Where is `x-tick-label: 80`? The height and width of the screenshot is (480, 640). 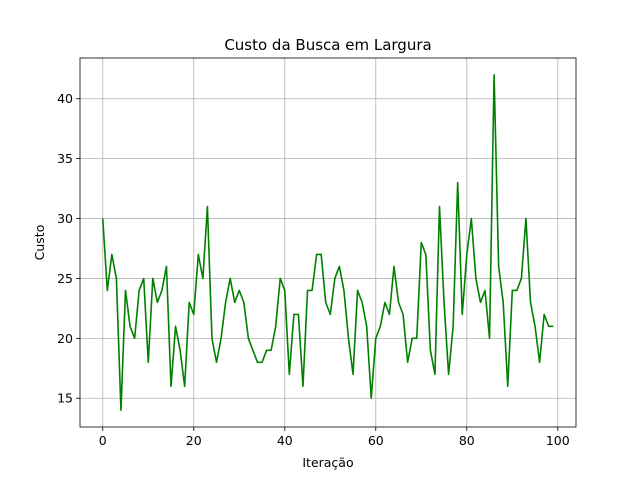 x-tick-label: 80 is located at coordinates (467, 440).